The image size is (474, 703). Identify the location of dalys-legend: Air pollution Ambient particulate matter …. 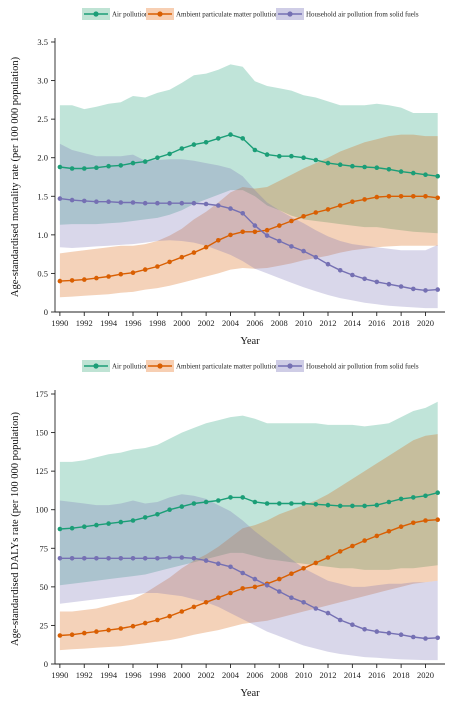
(250, 366).